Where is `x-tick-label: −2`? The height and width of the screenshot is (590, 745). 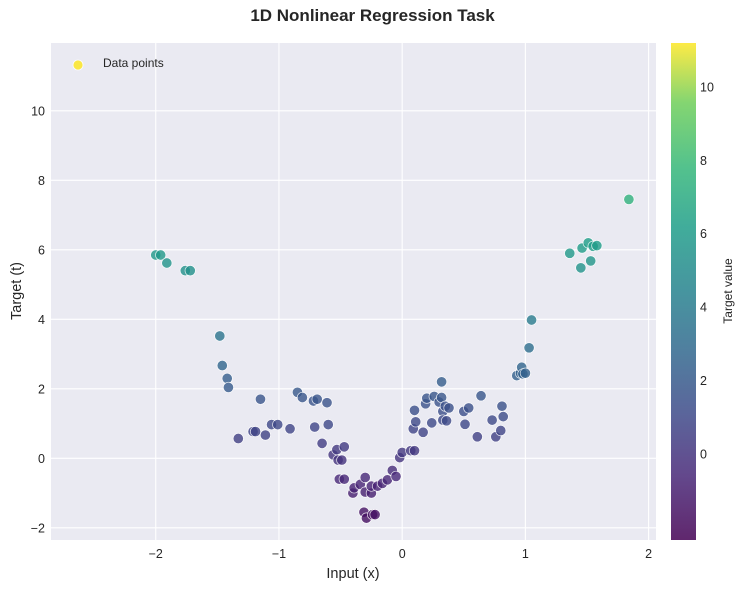
x-tick-label: −2 is located at coordinates (156, 554).